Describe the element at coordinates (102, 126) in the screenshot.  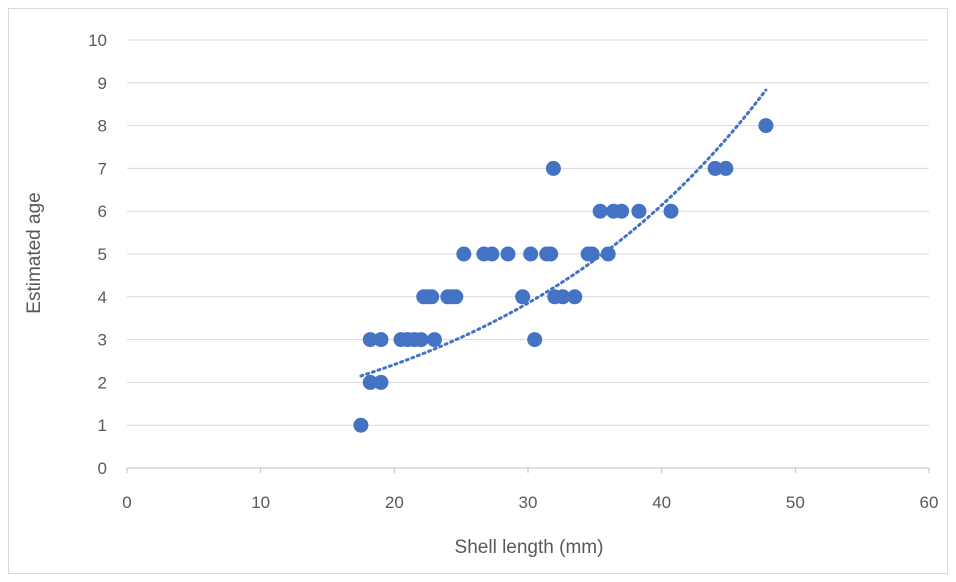
I see `y-tick-label: 8` at that location.